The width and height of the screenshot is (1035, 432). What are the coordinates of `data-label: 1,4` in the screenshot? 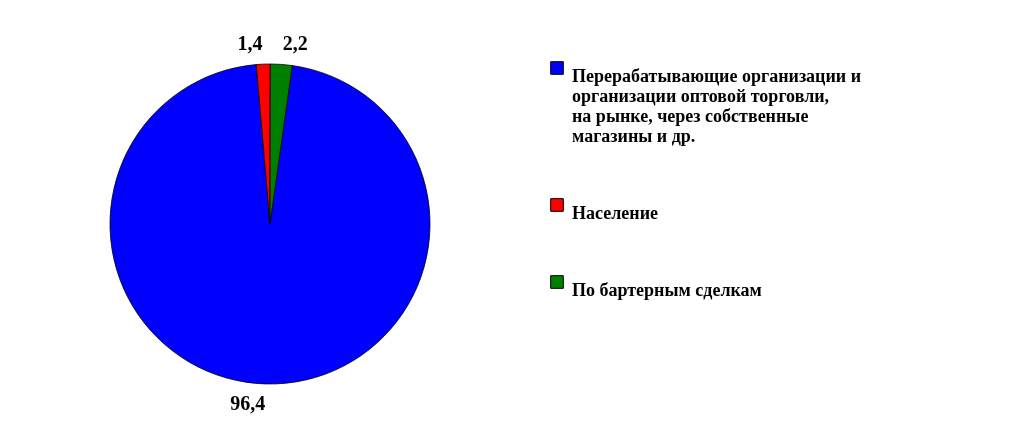 It's located at (250, 43).